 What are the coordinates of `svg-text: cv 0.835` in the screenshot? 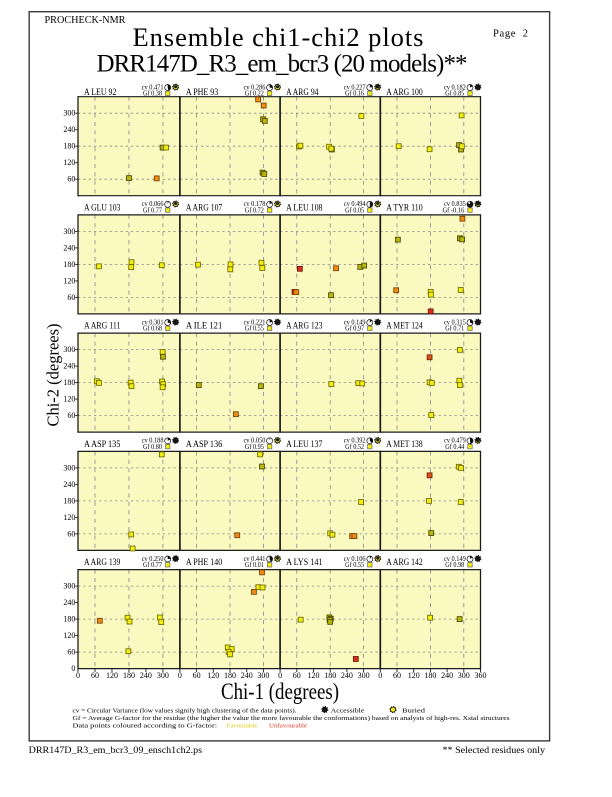 It's located at (455, 204).